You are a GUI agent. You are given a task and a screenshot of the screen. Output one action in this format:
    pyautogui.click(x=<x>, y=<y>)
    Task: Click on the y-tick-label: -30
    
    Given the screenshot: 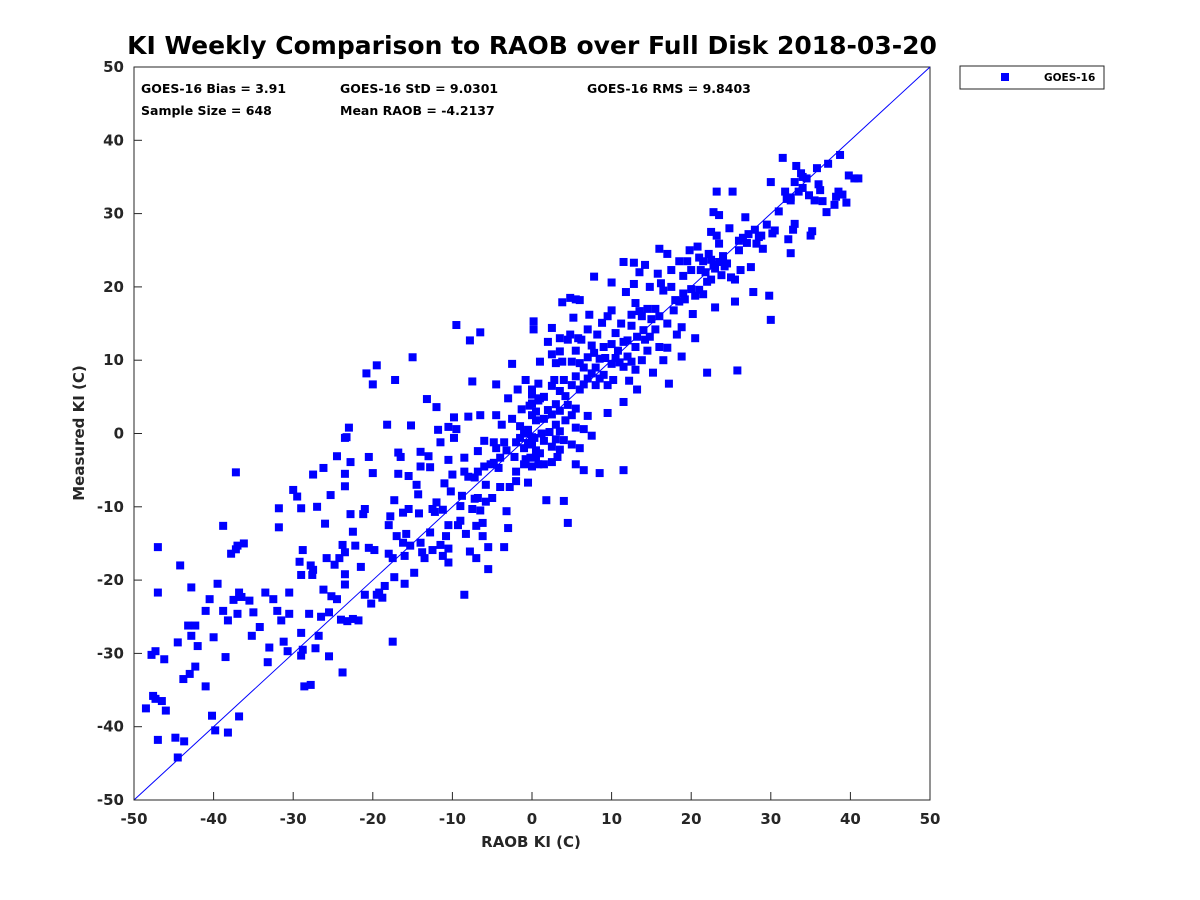 What is the action you would take?
    pyautogui.click(x=110, y=653)
    